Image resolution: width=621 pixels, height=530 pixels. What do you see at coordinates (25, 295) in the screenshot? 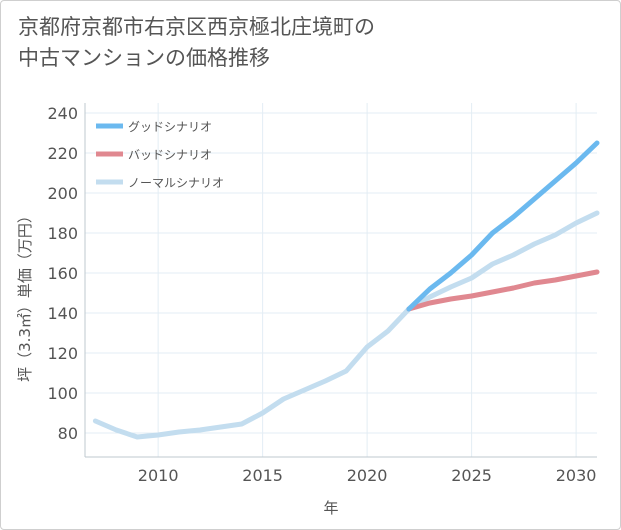
I see `y-axis-title: 坪（3.3㎡）単価（万円）` at bounding box center [25, 295].